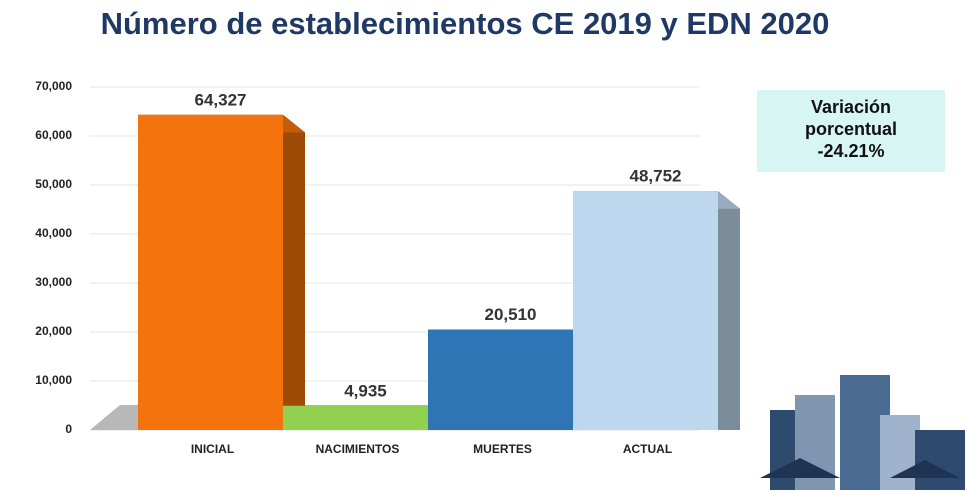 This screenshot has width=967, height=491. What do you see at coordinates (53, 135) in the screenshot?
I see `y-tick-label: 60,000` at bounding box center [53, 135].